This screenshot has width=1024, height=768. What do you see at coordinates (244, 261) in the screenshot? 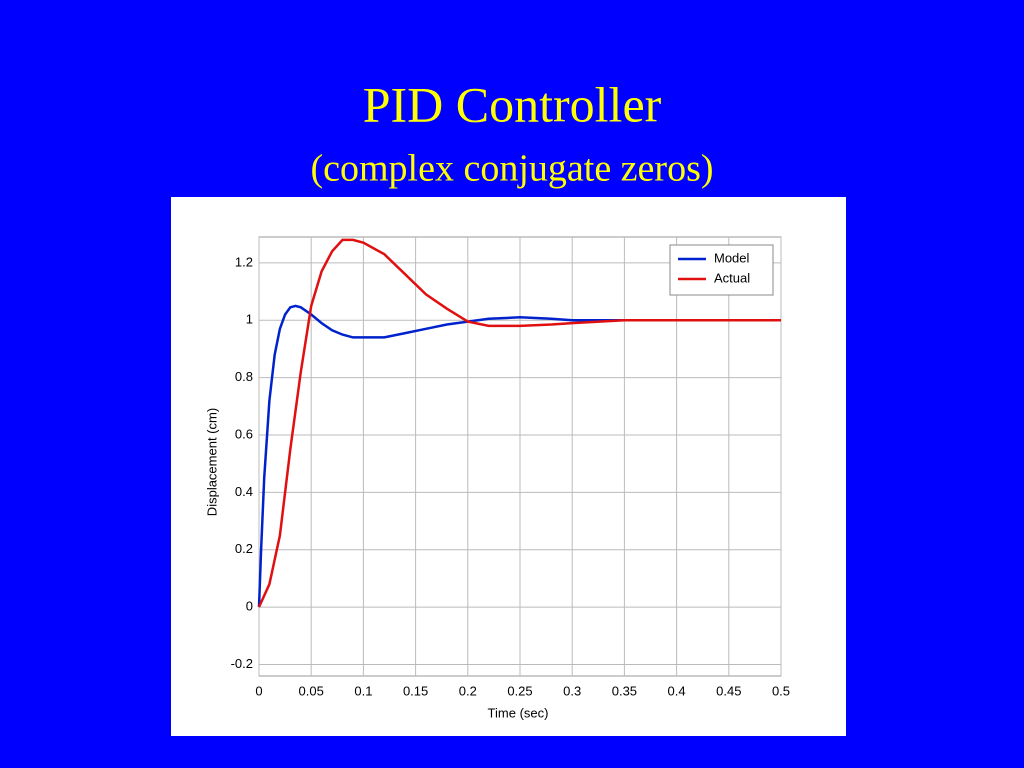
I see `y-tick-label: 1.2` at bounding box center [244, 261].